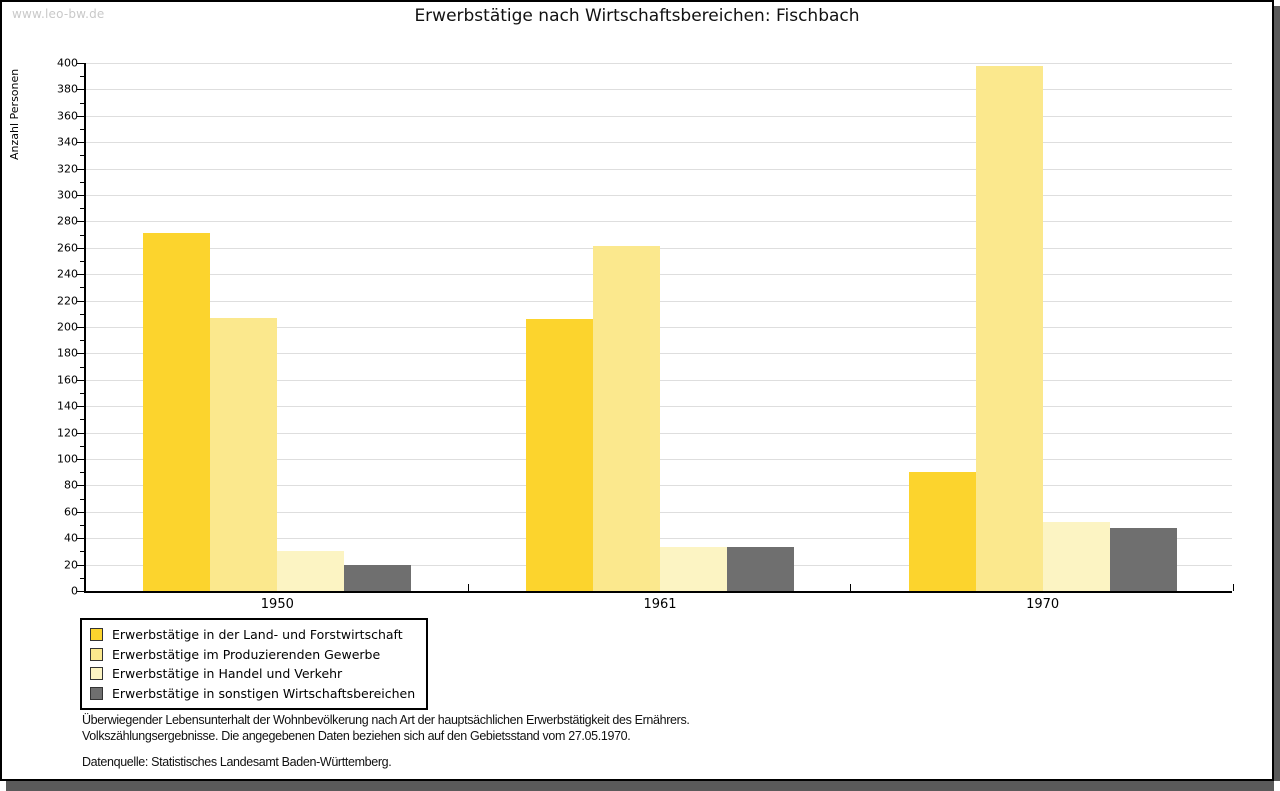 This screenshot has width=1280, height=791. Describe the element at coordinates (640, 786) in the screenshot. I see `frame-shadow-bottom` at that location.